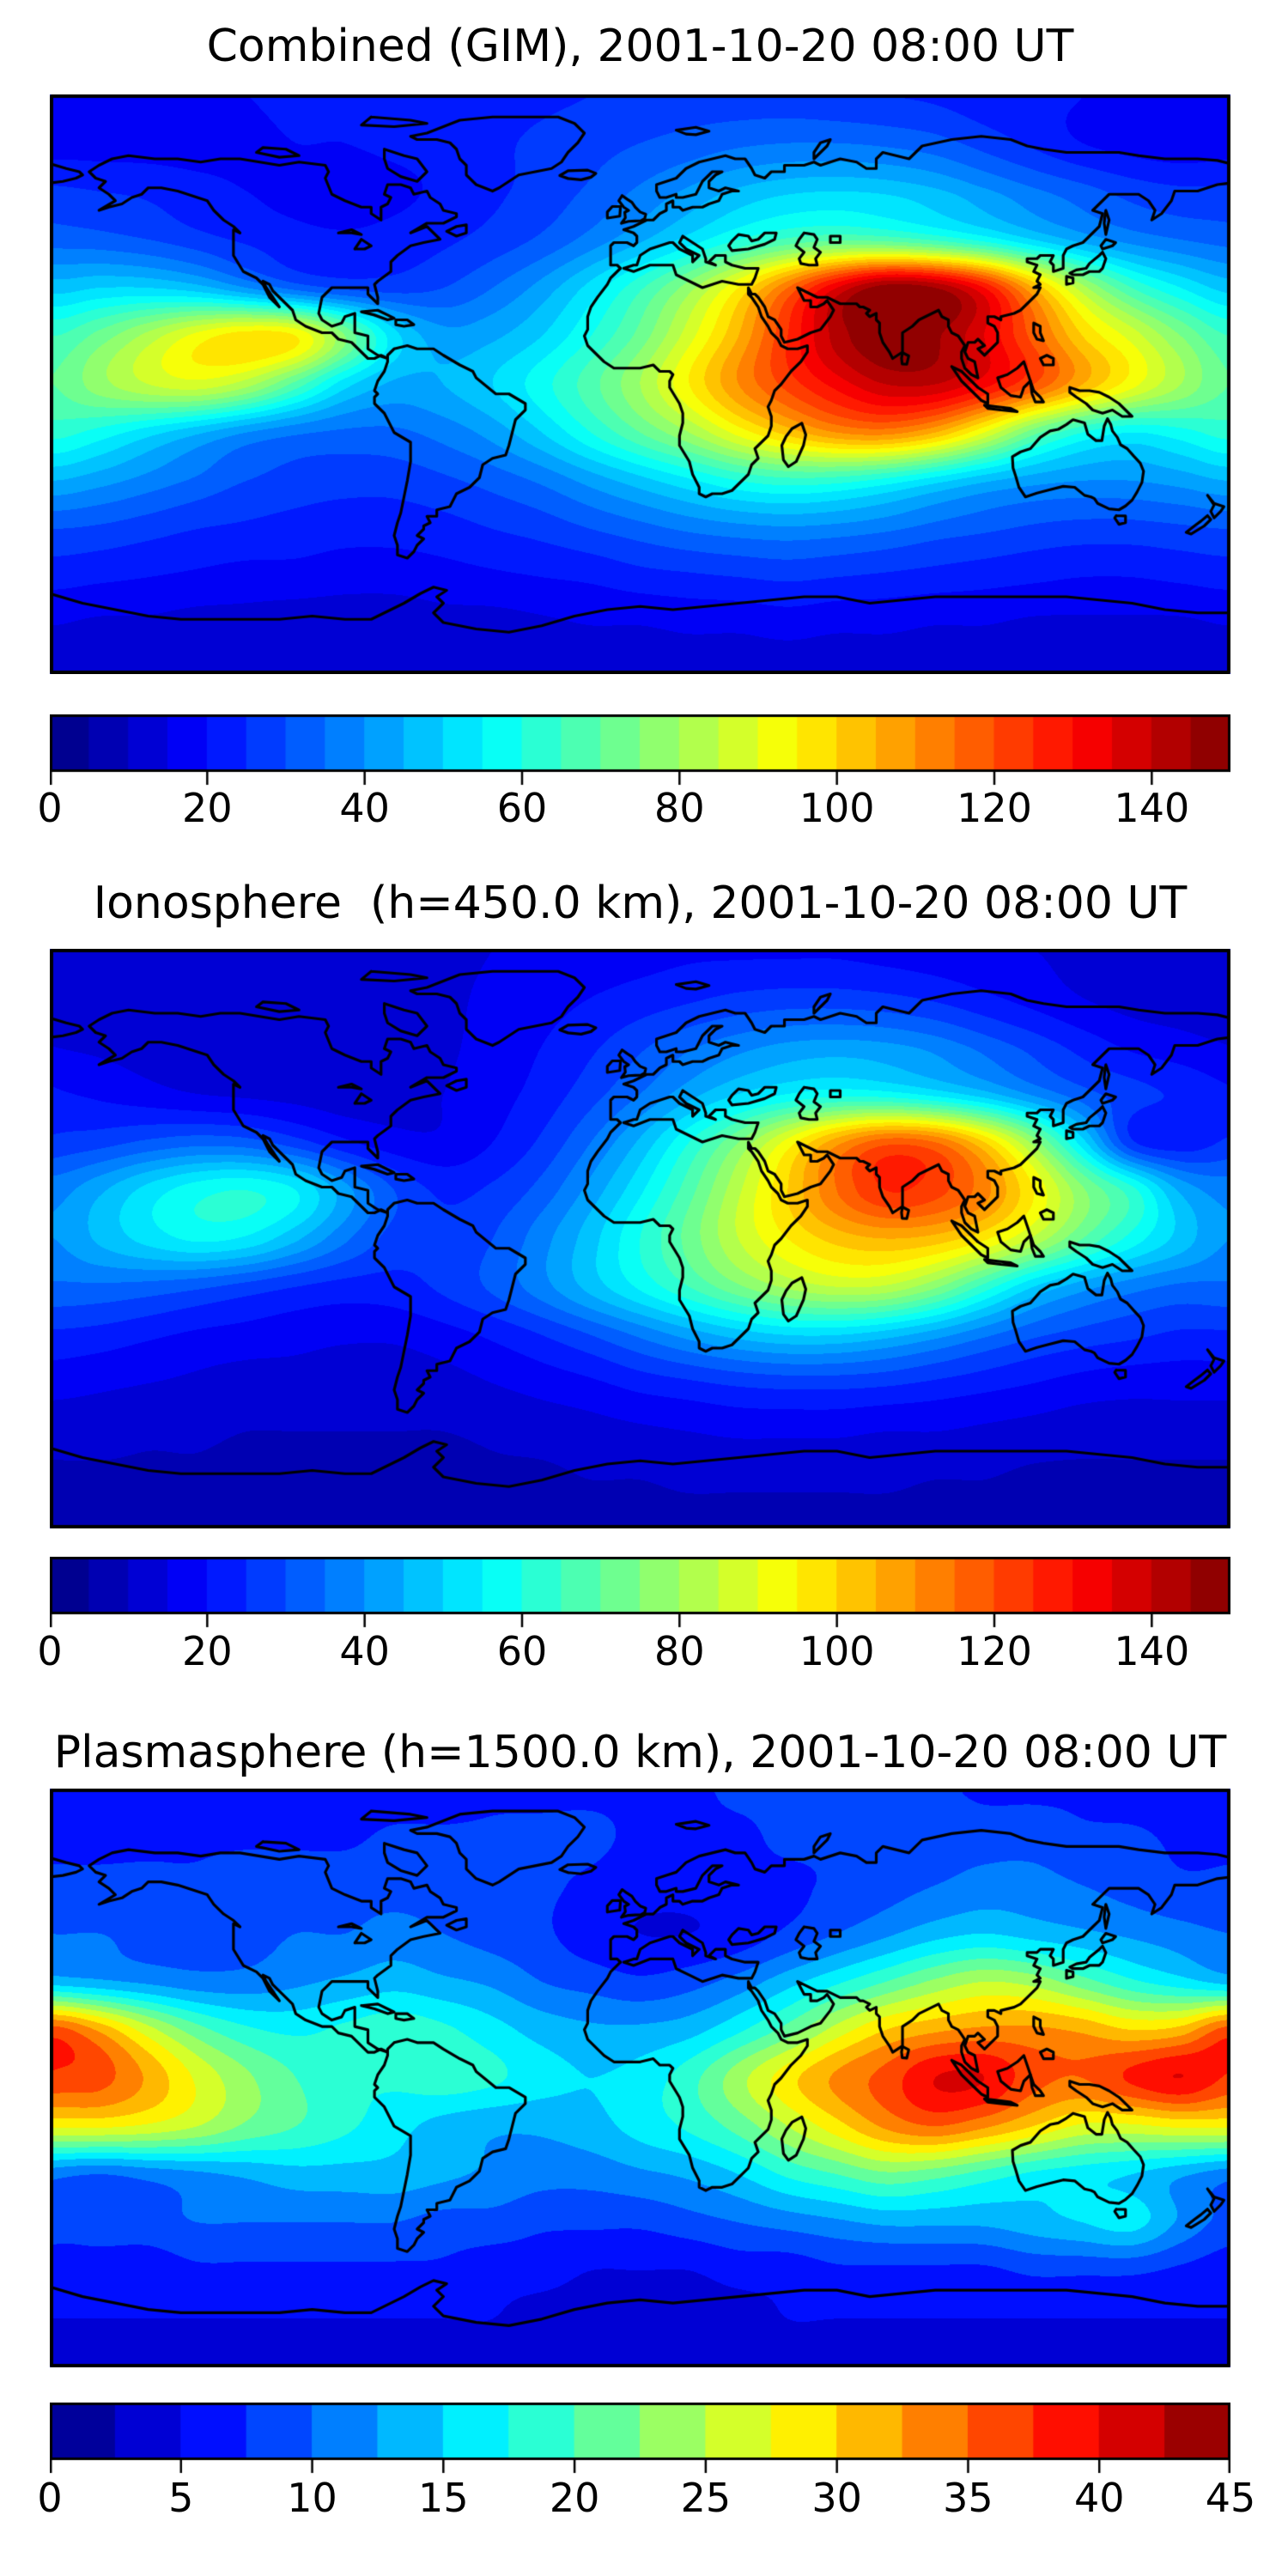 The image size is (1288, 2576). I want to click on colorbar-canvas-plasmasphere, so click(640, 2439).